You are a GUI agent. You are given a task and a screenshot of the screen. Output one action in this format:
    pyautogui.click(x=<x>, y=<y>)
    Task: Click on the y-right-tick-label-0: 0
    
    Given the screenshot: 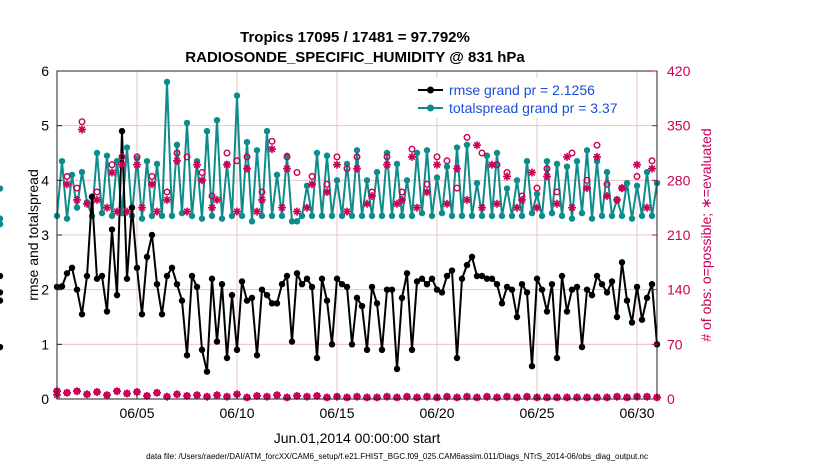 What is the action you would take?
    pyautogui.click(x=671, y=399)
    